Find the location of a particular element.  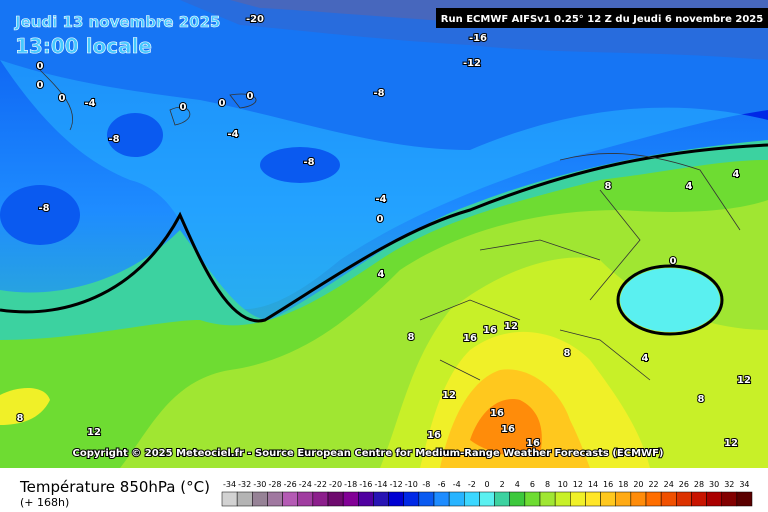

scale-label: 16 is located at coordinates (608, 484).